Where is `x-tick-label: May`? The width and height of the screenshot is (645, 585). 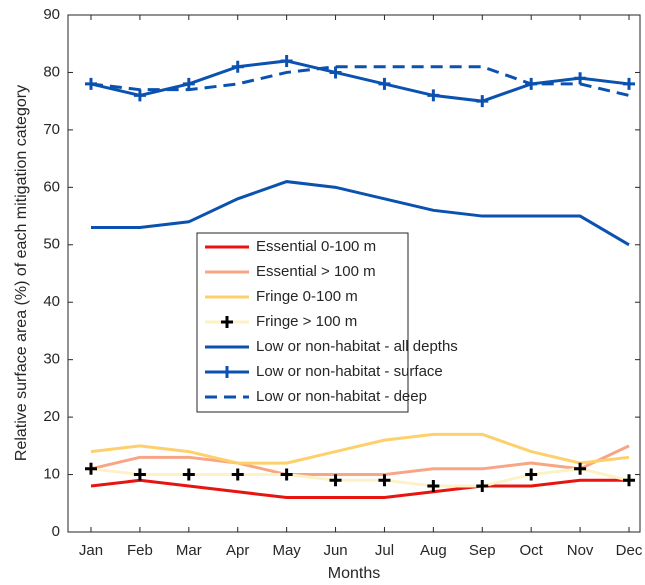
x-tick-label: May is located at coordinates (286, 550).